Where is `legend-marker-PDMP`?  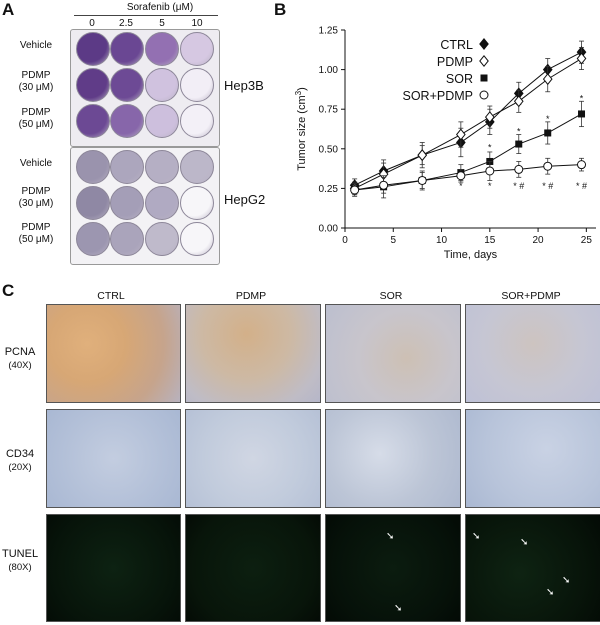 legend-marker-PDMP is located at coordinates (484, 61).